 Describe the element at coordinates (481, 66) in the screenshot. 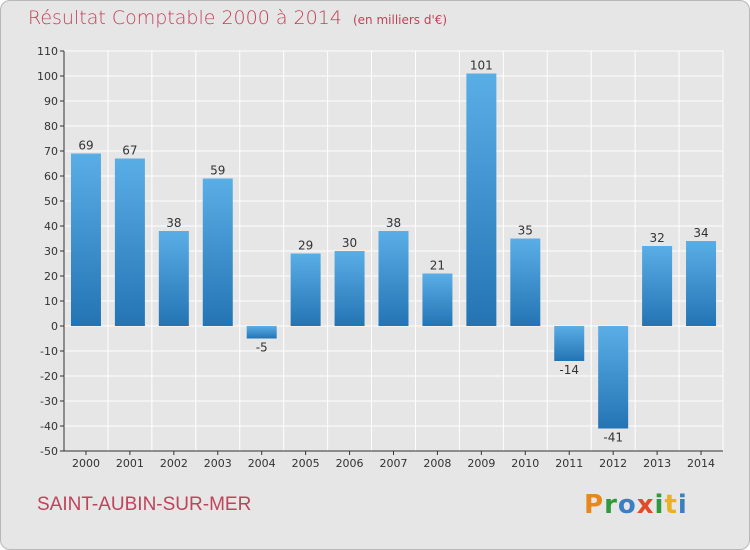

I see `data-label: 101` at that location.